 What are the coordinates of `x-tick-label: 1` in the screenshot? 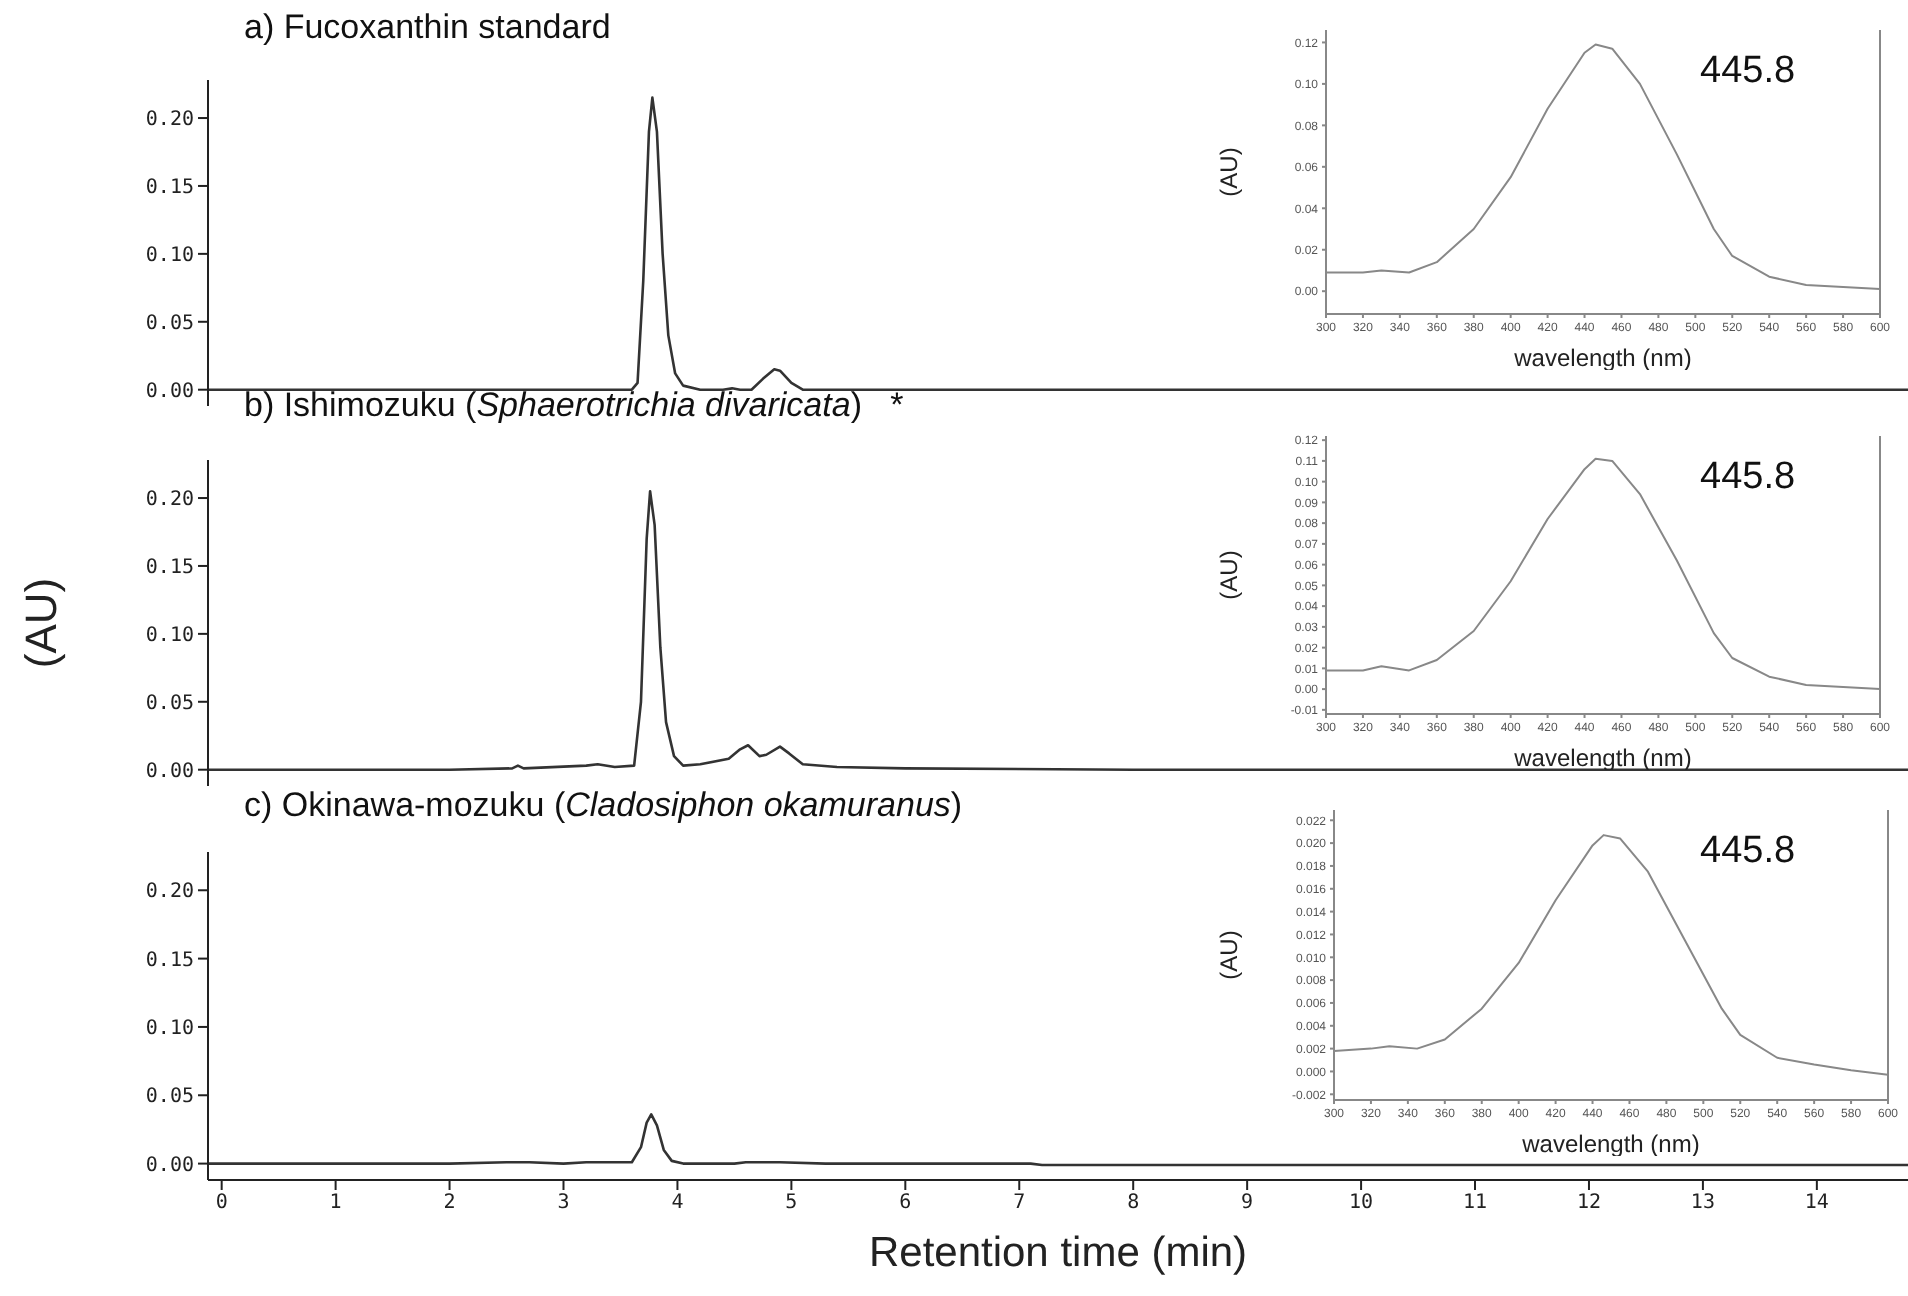 It's located at (335, 1203).